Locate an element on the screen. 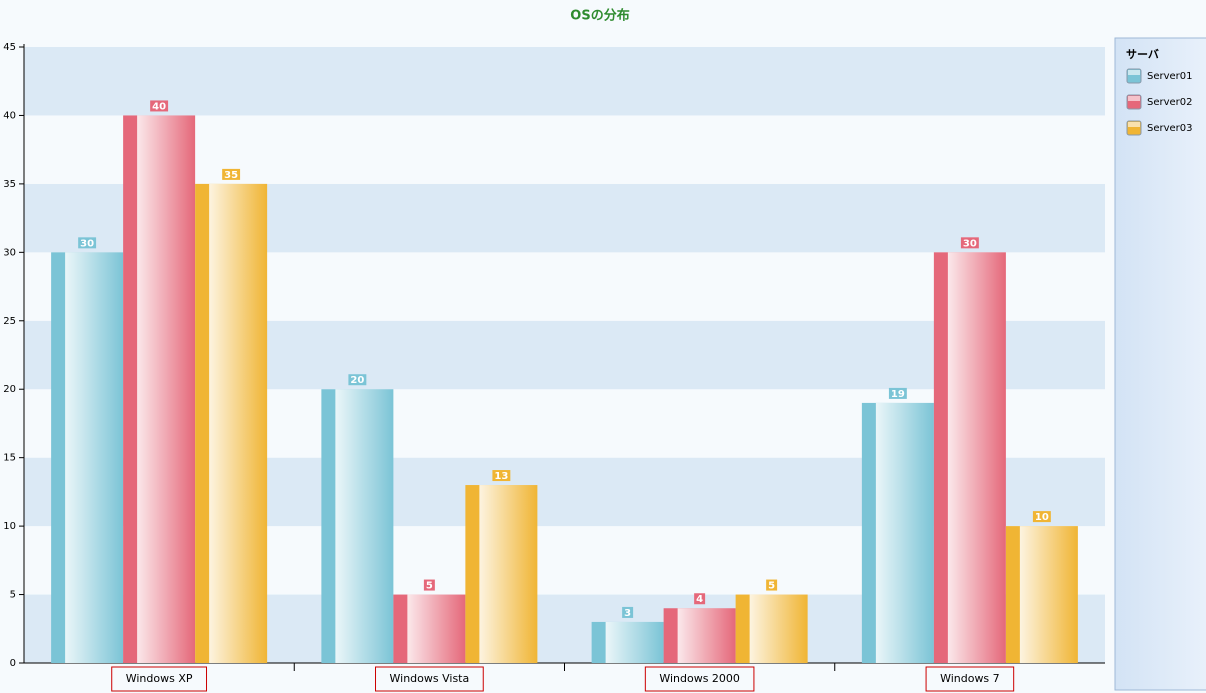  value-label: 4 is located at coordinates (699, 599).